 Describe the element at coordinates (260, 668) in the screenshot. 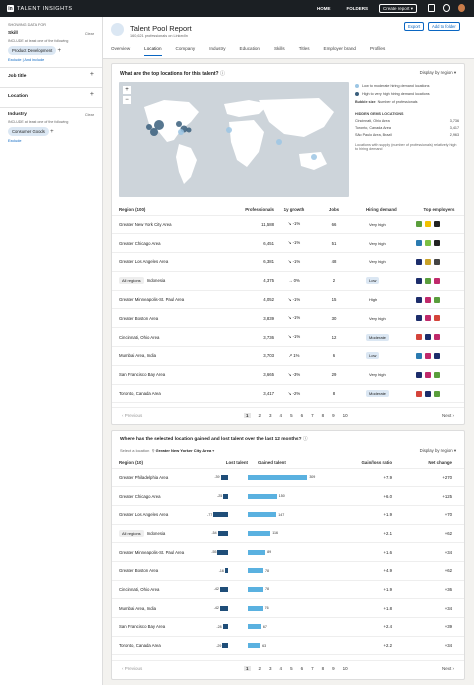

I see `page-number: 2` at that location.